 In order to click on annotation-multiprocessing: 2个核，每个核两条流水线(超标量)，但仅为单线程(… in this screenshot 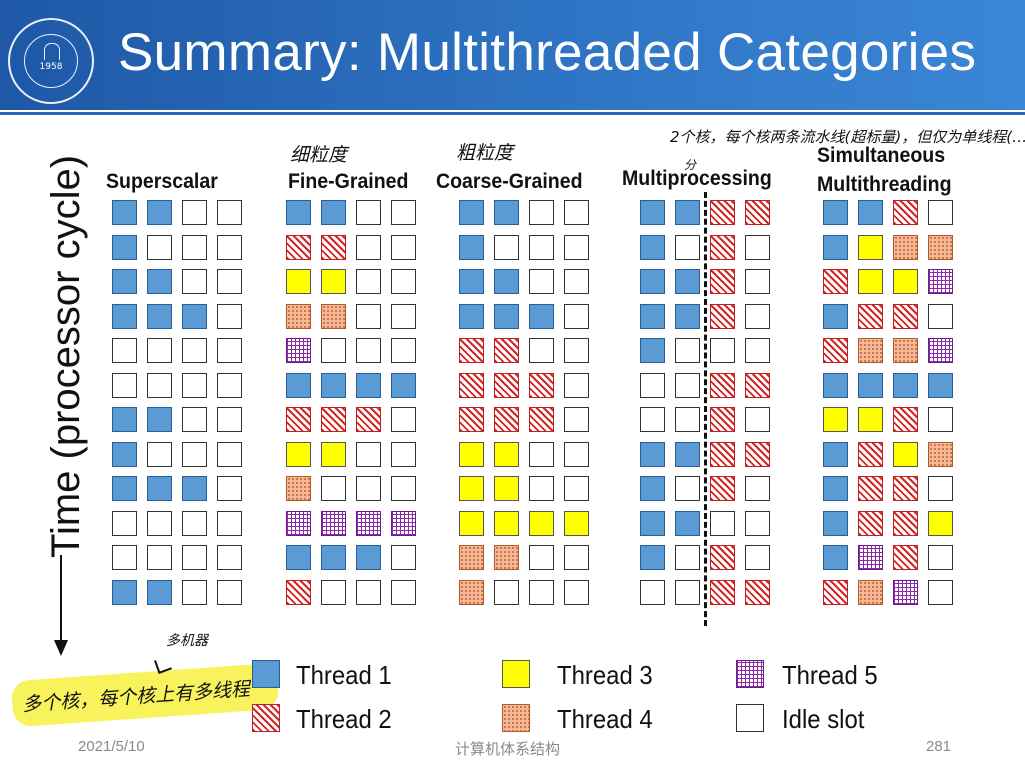, I will do `click(847, 137)`.